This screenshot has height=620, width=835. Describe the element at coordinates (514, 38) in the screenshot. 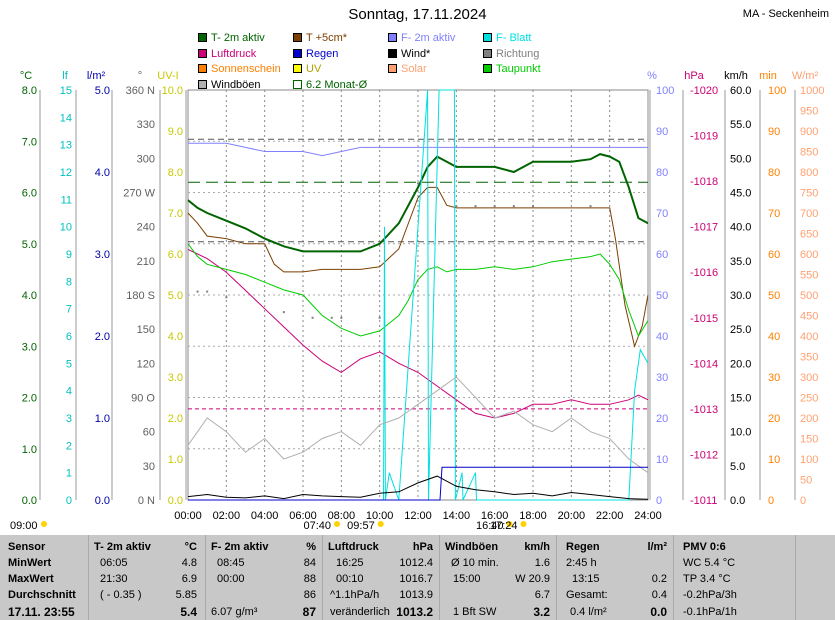

I see `legend-label: F- Blatt` at that location.